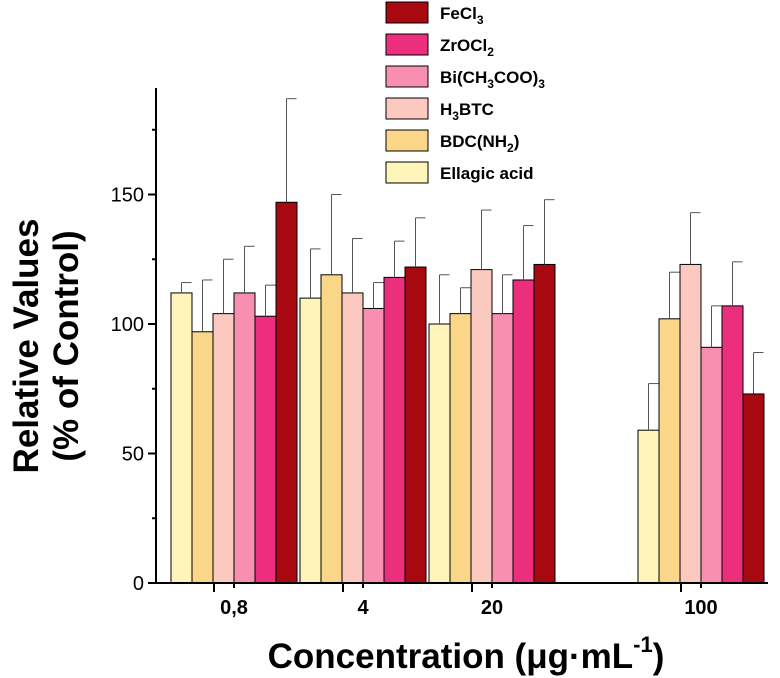 Image resolution: width=780 pixels, height=678 pixels. What do you see at coordinates (127, 325) in the screenshot?
I see `y-tick-label: 100` at bounding box center [127, 325].